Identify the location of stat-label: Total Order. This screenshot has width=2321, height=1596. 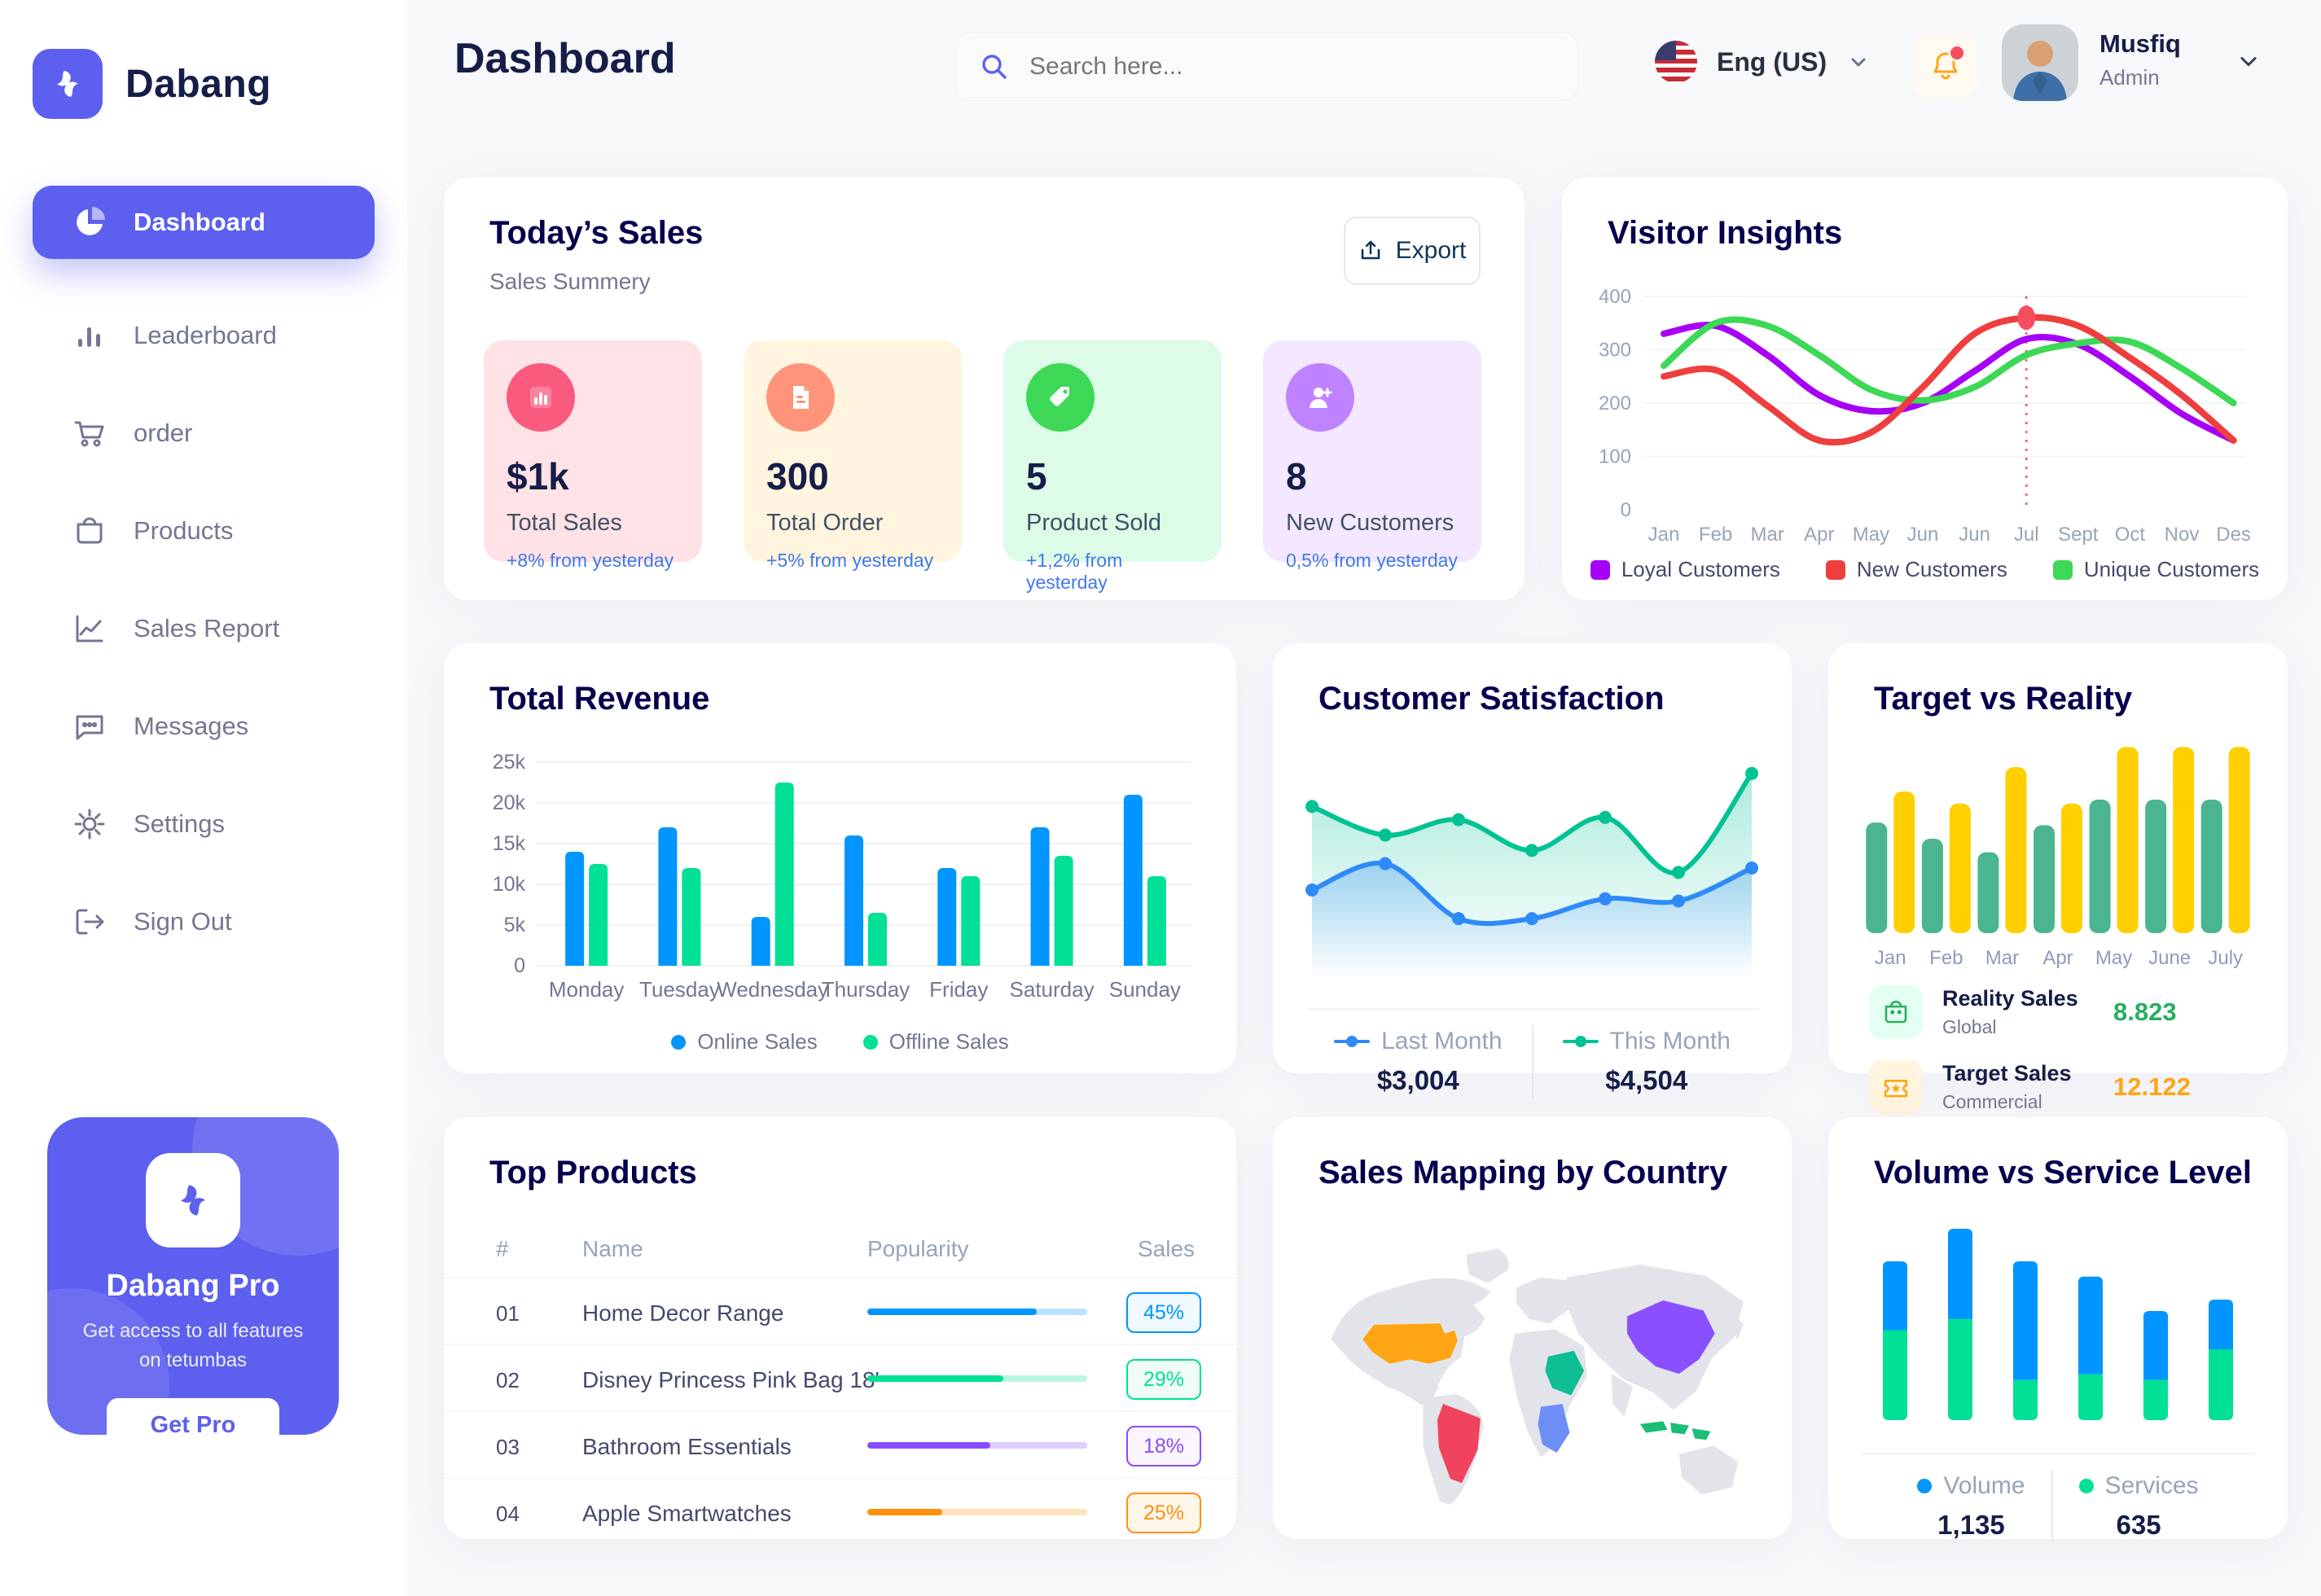
(825, 523).